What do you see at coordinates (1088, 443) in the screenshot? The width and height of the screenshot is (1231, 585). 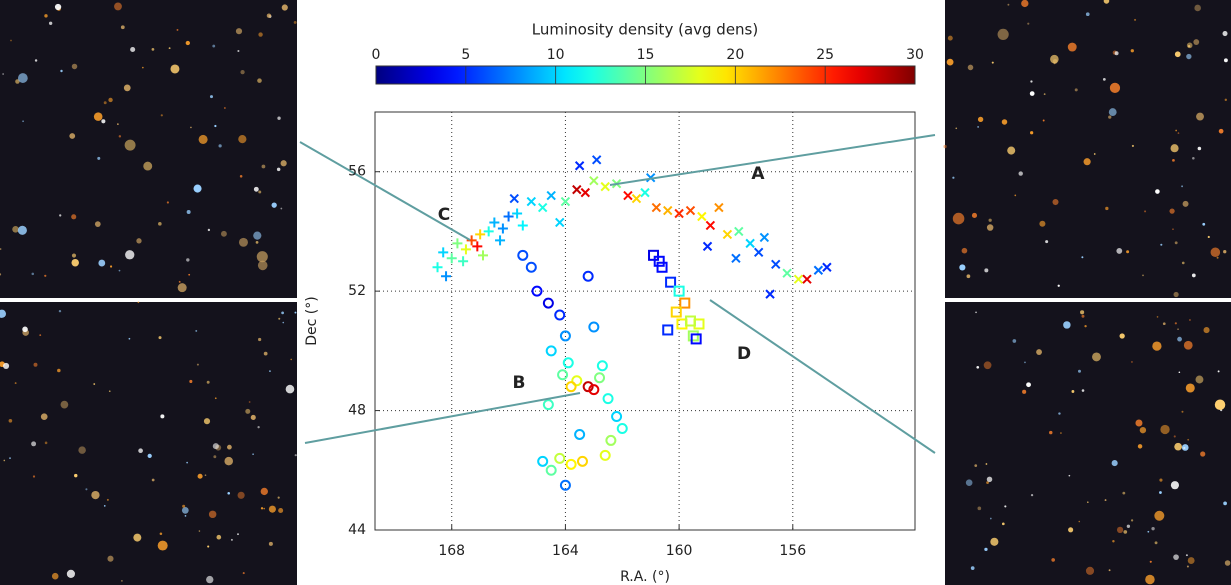 I see `galaxy-image` at bounding box center [1088, 443].